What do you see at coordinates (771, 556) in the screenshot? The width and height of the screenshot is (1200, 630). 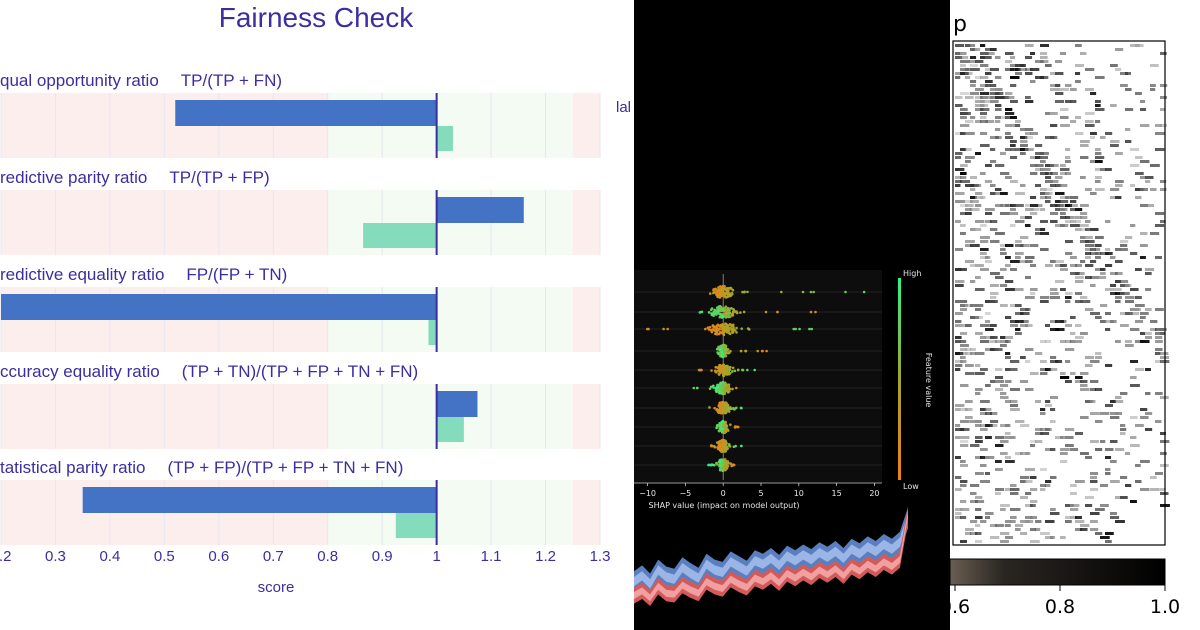 I see `red-band-inner` at bounding box center [771, 556].